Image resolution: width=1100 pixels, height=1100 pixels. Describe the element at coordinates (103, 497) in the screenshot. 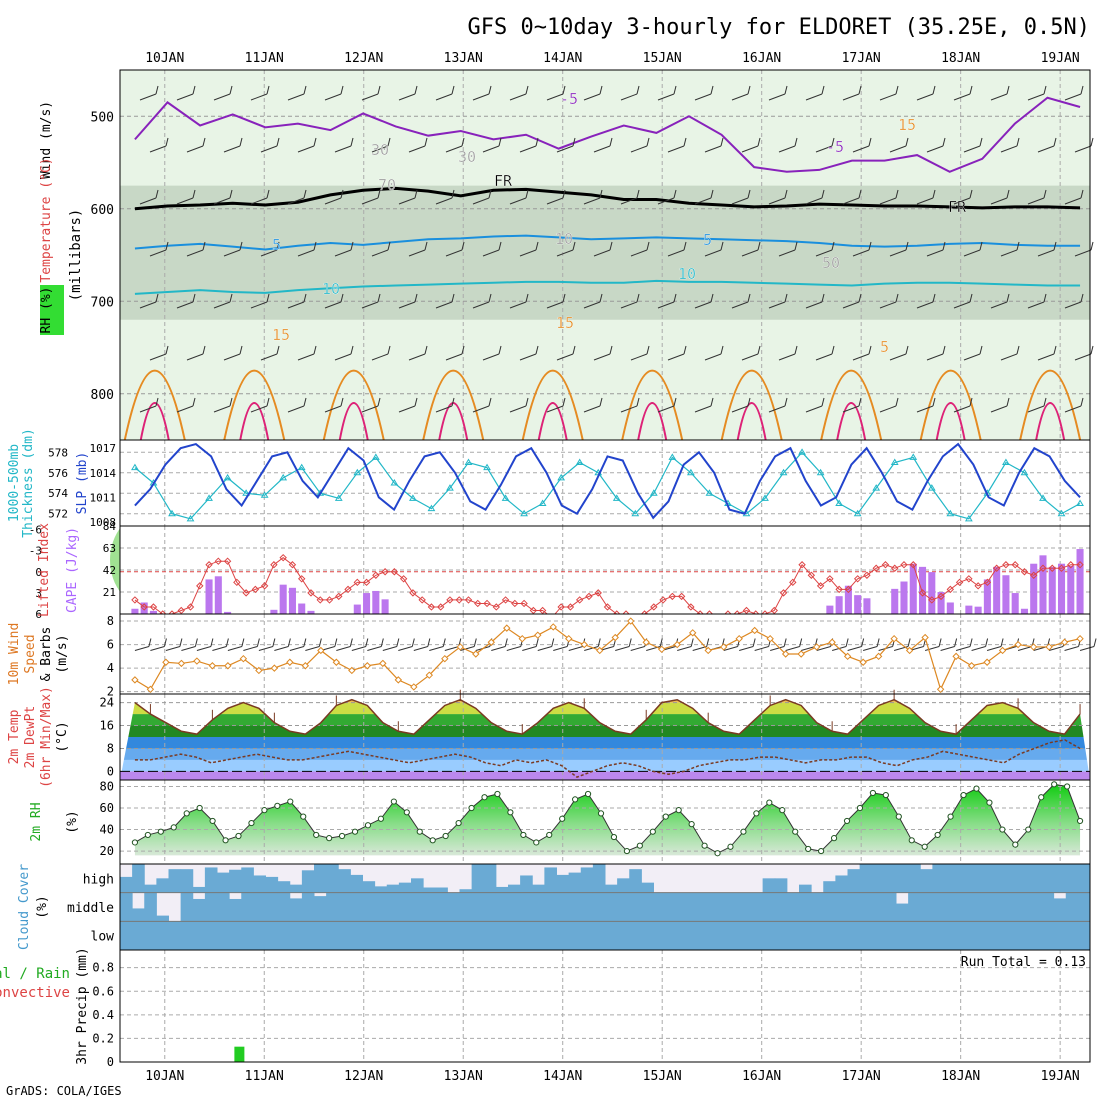

I see `y-tick-label: 1011` at that location.